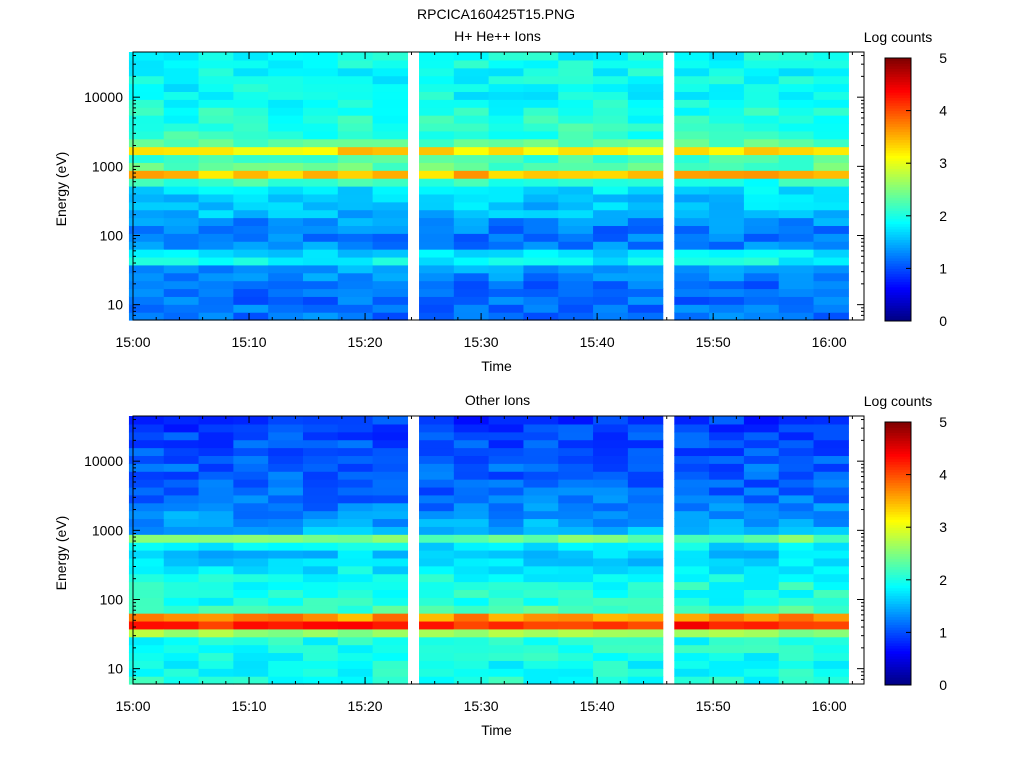 This screenshot has width=1024, height=773. What do you see at coordinates (496, 730) in the screenshot?
I see `x-axis-label: Time` at bounding box center [496, 730].